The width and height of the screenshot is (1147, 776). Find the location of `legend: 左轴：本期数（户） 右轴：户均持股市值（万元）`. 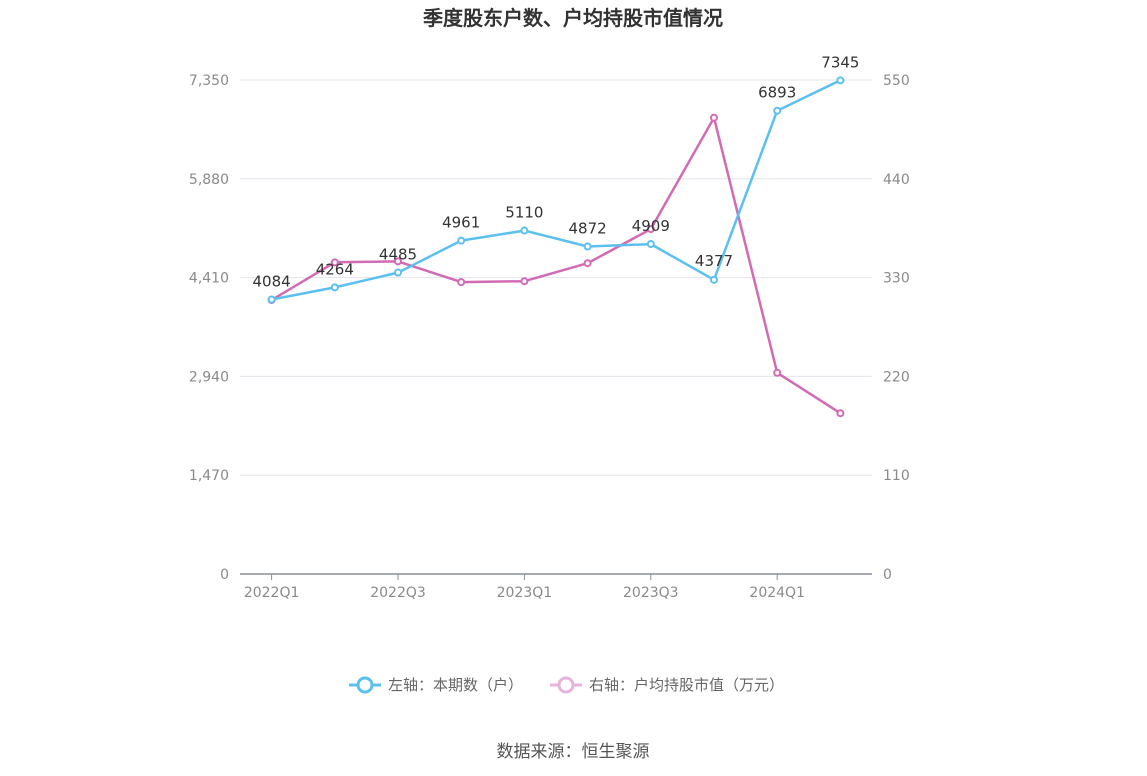

legend: 左轴：本期数（户） 右轴：户均持股市值（万元） is located at coordinates (566, 685).